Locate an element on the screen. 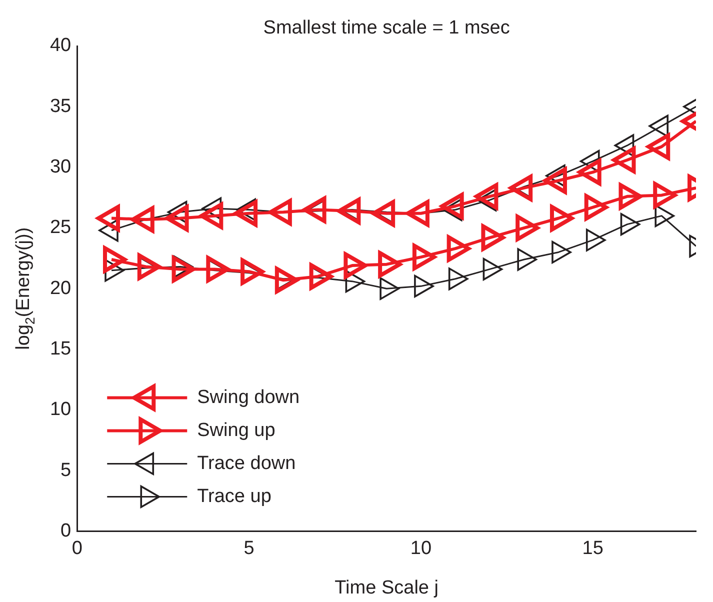 The image size is (713, 602). y-tick-label: 15 is located at coordinates (61, 349).